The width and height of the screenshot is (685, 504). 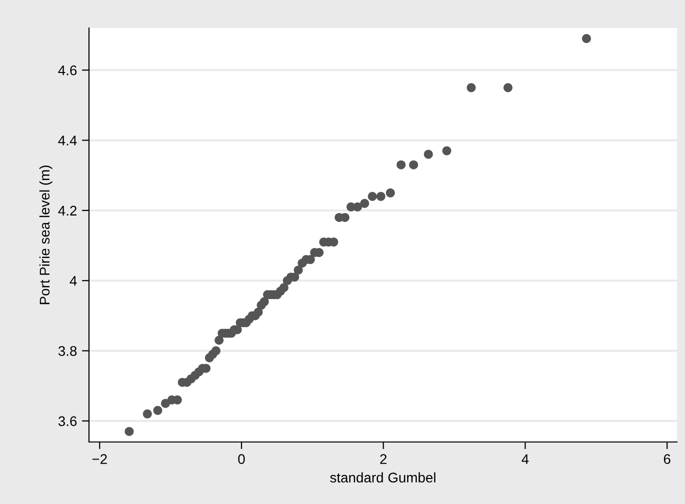 What do you see at coordinates (383, 459) in the screenshot?
I see `x-tick-label: 2` at bounding box center [383, 459].